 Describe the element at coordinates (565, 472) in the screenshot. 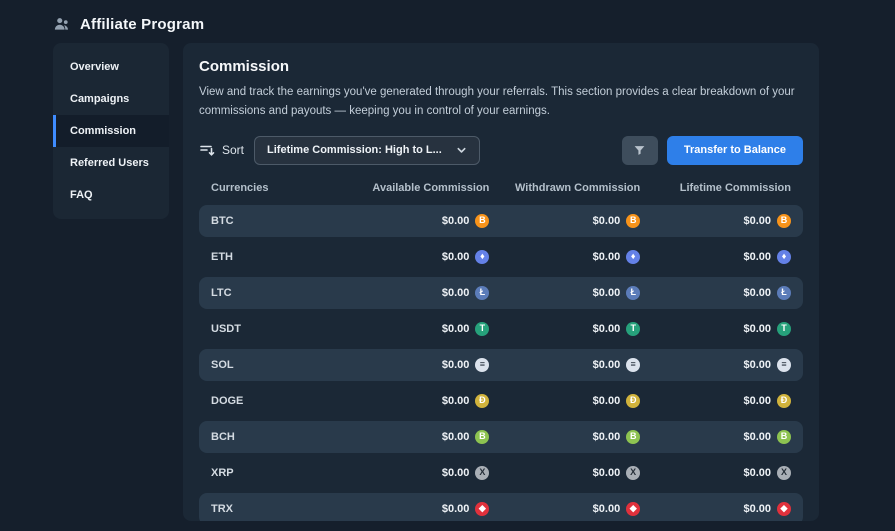

I see `withdrawn-commission-cell: $0.00 X` at that location.